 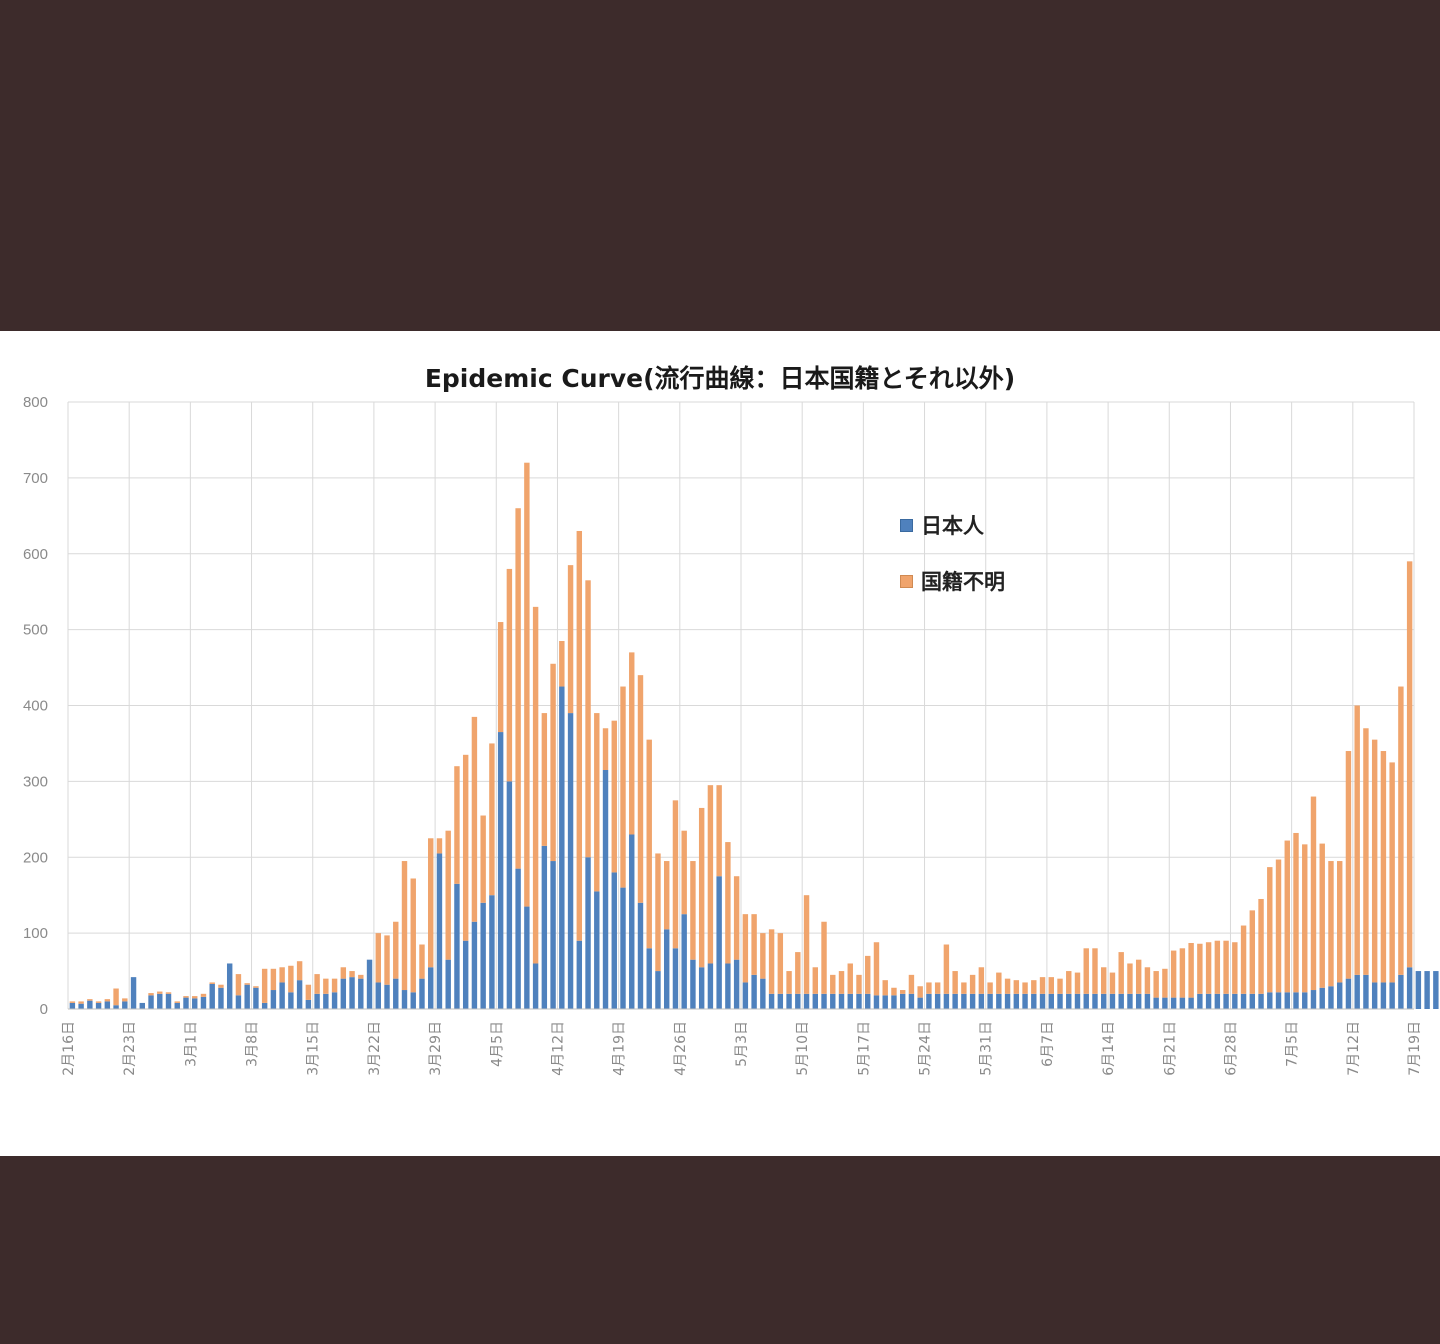 What do you see at coordinates (35, 857) in the screenshot?
I see `y-tick-label: 200` at bounding box center [35, 857].